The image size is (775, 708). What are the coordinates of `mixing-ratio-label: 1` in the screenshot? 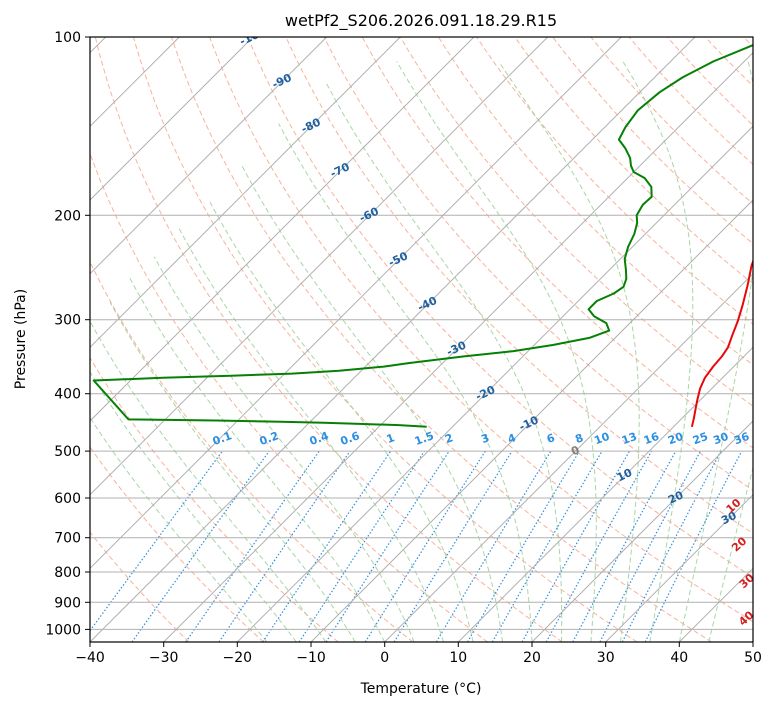 It's located at (391, 438).